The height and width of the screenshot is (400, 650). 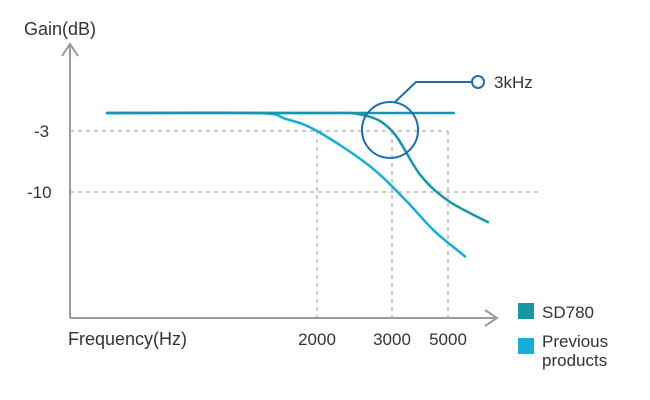 I want to click on annotation-leader-line, so click(x=436, y=92).